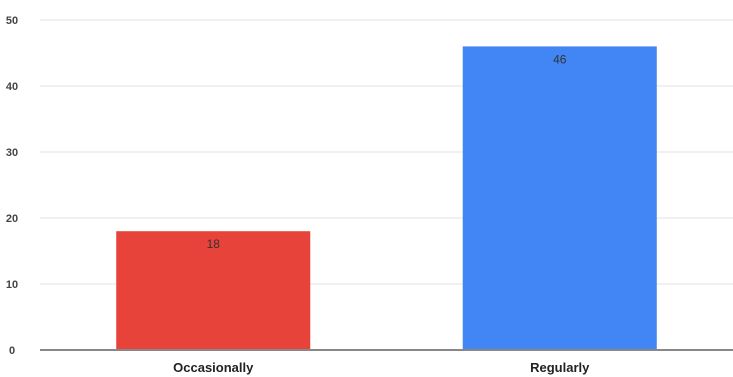 The width and height of the screenshot is (733, 377). What do you see at coordinates (12, 219) in the screenshot?
I see `y-tick-label: 20` at bounding box center [12, 219].